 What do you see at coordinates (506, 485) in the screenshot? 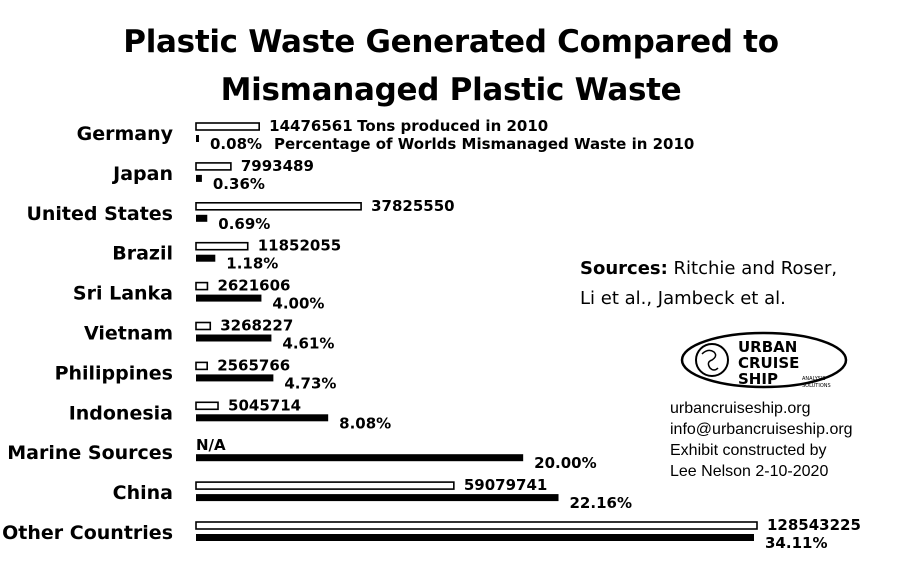
I see `tons-data-label: 59079741` at bounding box center [506, 485].